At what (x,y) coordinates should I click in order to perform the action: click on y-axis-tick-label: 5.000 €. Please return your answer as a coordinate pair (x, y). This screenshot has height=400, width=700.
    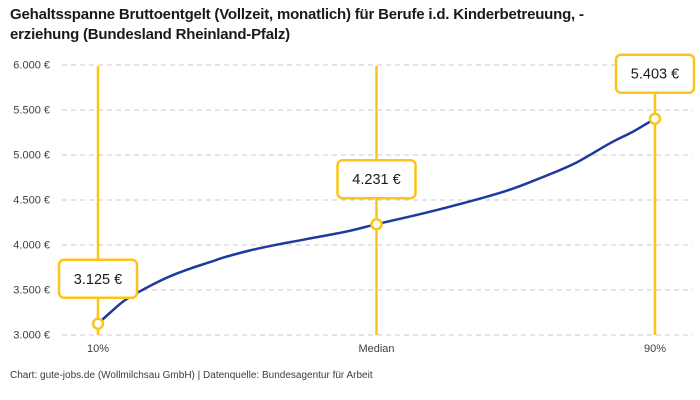
    Looking at the image, I should click on (31, 156).